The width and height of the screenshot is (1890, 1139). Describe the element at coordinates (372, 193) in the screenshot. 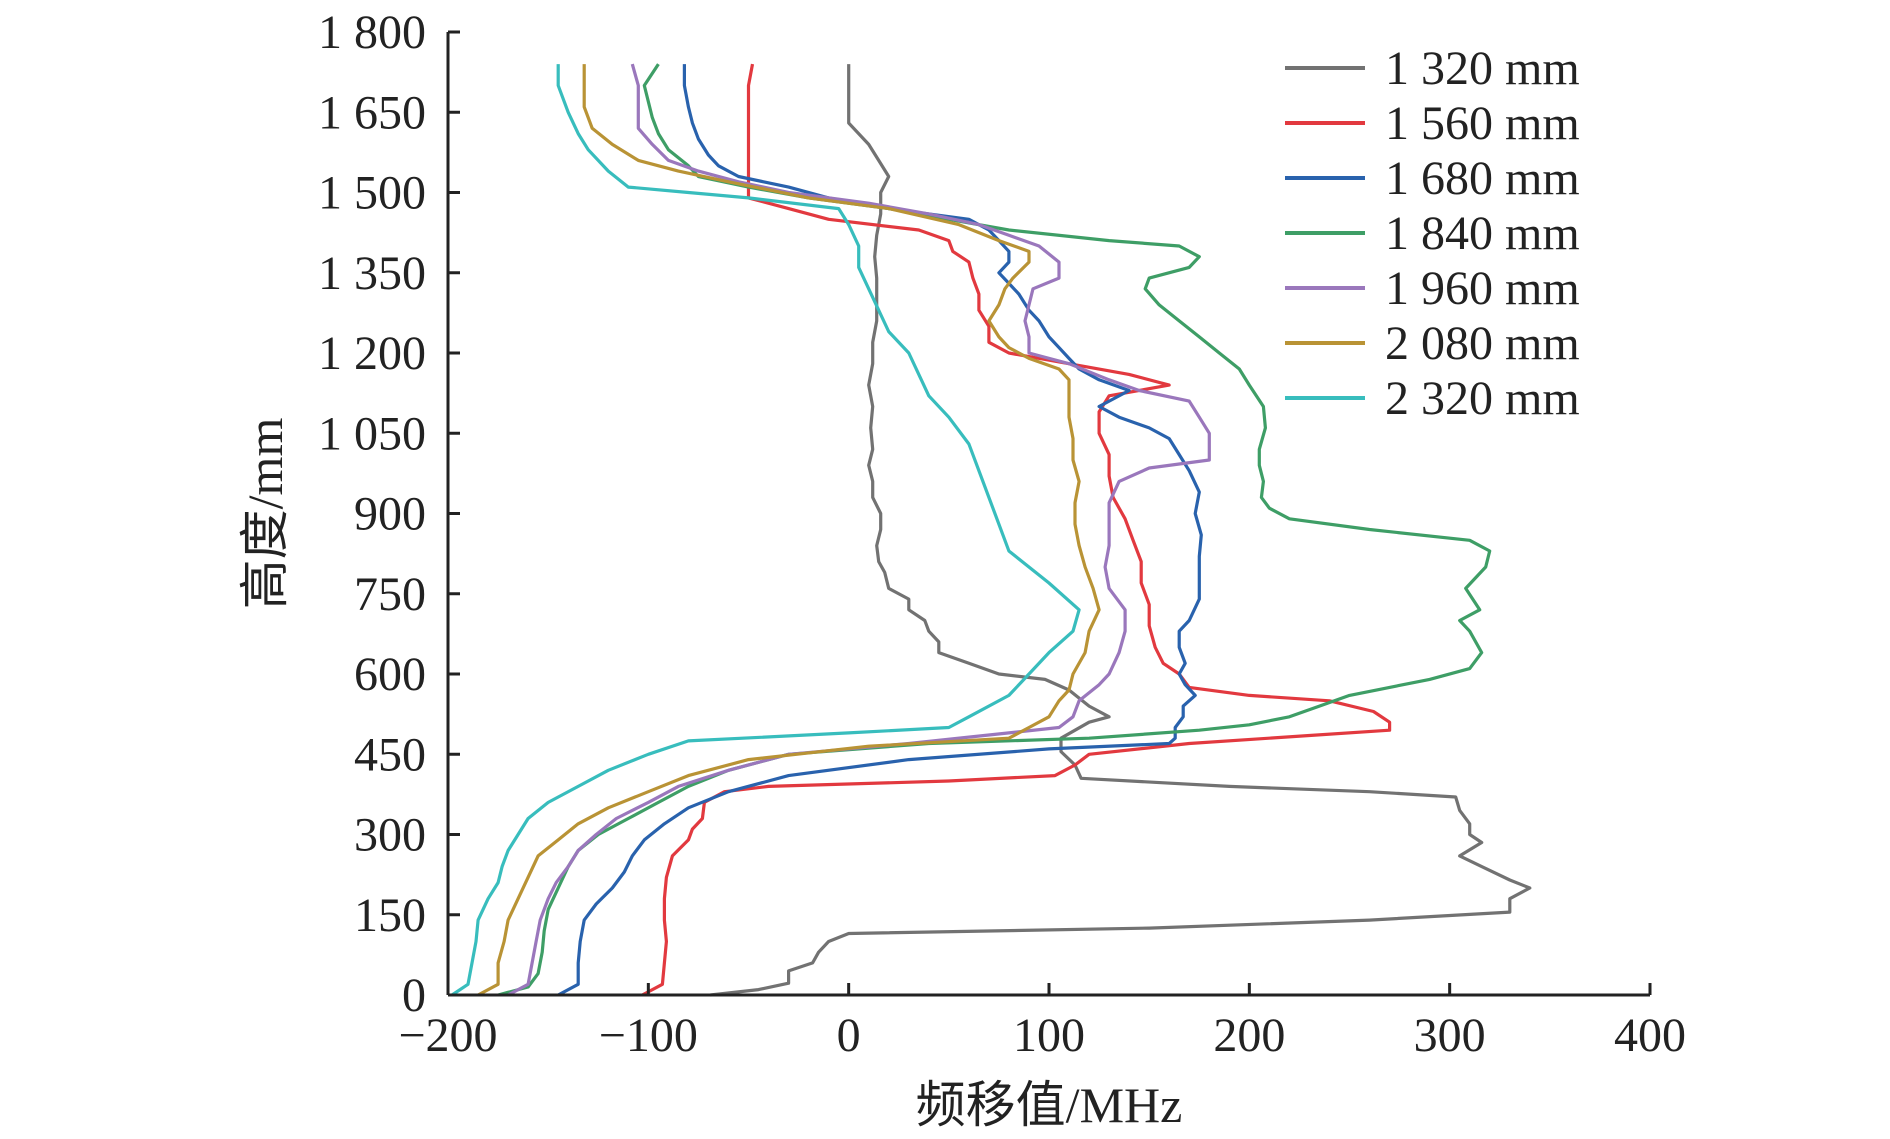

I see `y-tick-label: 1 500` at that location.